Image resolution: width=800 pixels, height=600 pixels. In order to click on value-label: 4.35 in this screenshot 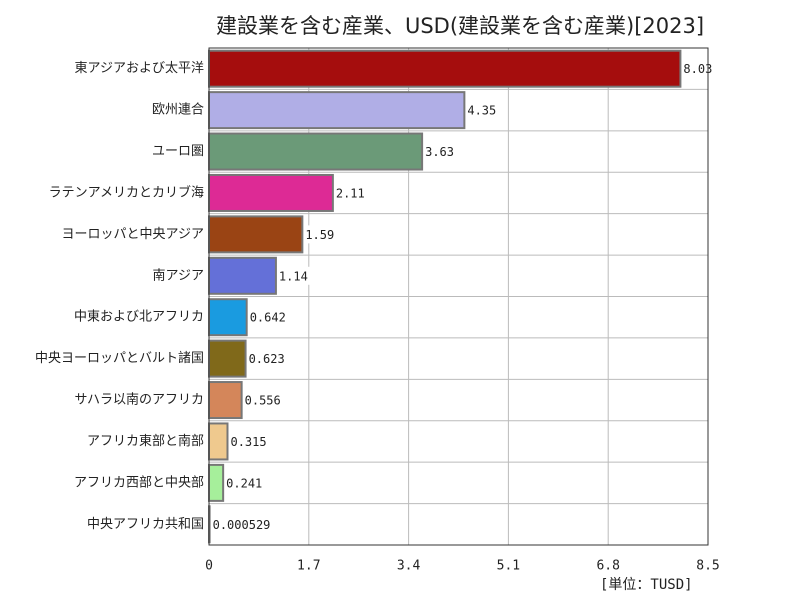, I will do `click(481, 111)`.